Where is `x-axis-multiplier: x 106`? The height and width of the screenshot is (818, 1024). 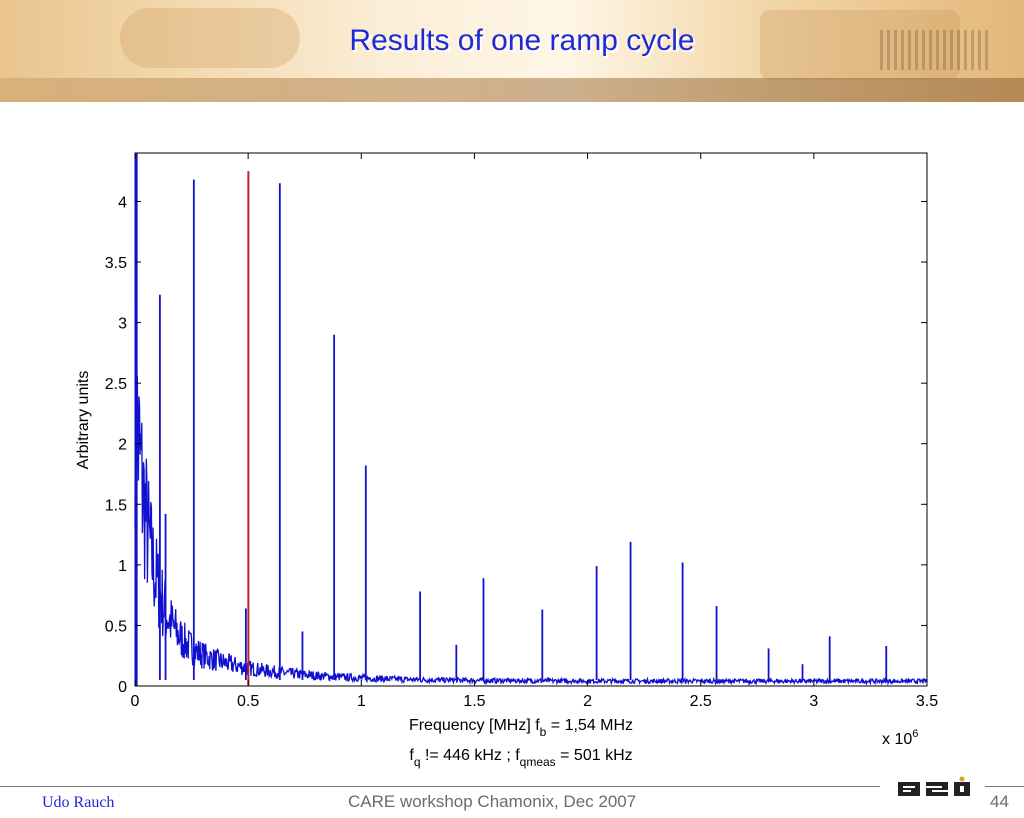 x-axis-multiplier: x 106 is located at coordinates (900, 738).